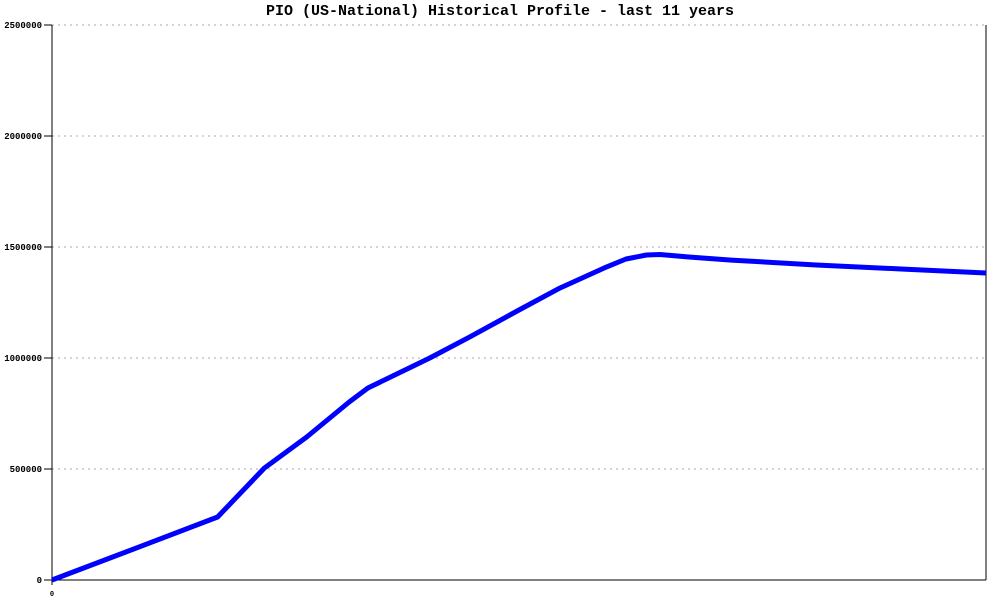 This screenshot has width=1000, height=600. I want to click on y-tick-label: 500000, so click(26, 470).